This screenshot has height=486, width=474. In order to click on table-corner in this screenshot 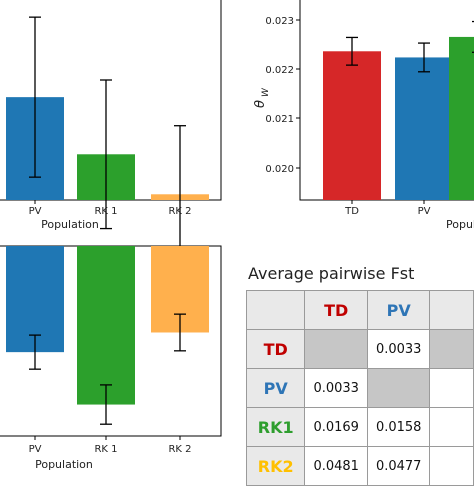, I will do `click(275, 310)`.